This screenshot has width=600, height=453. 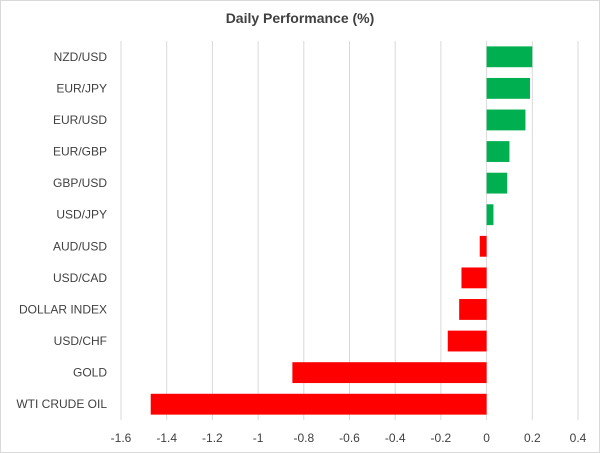 I want to click on x-tick-label: 0, so click(x=486, y=438).